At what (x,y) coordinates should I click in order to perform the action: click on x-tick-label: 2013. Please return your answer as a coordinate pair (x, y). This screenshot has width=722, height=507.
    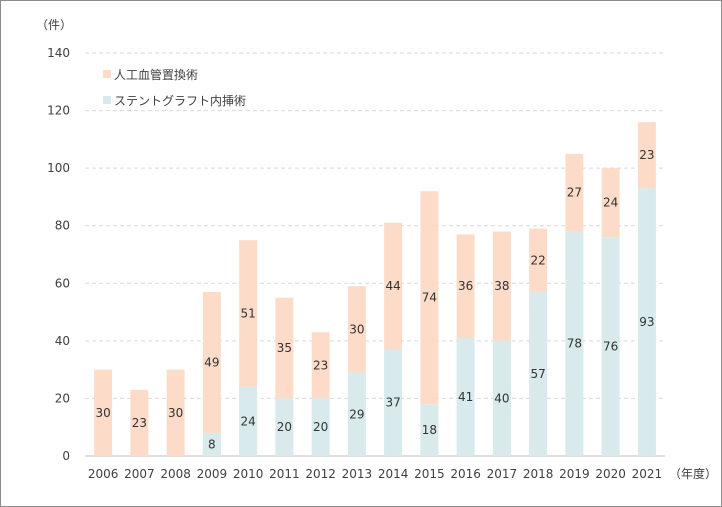
    Looking at the image, I should click on (357, 474).